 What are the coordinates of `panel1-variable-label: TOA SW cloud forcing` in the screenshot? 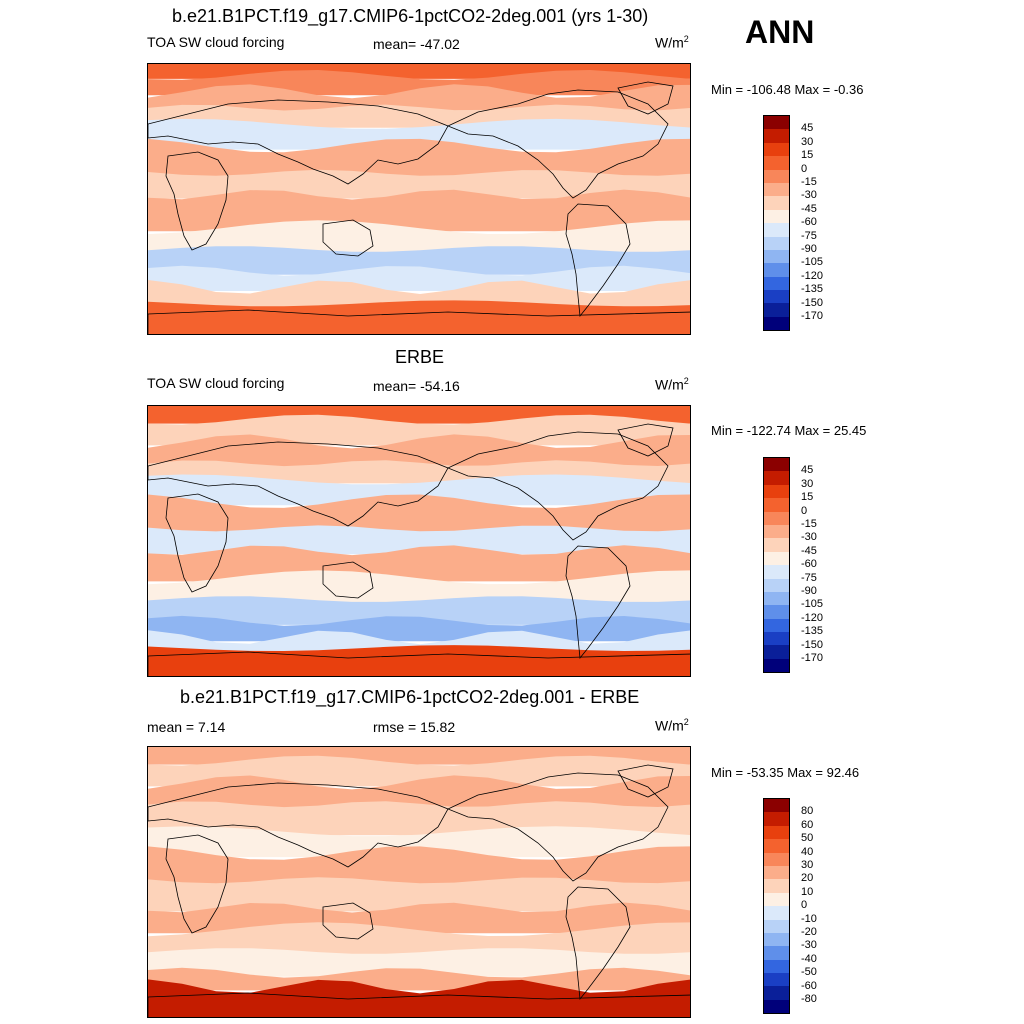 It's located at (216, 42).